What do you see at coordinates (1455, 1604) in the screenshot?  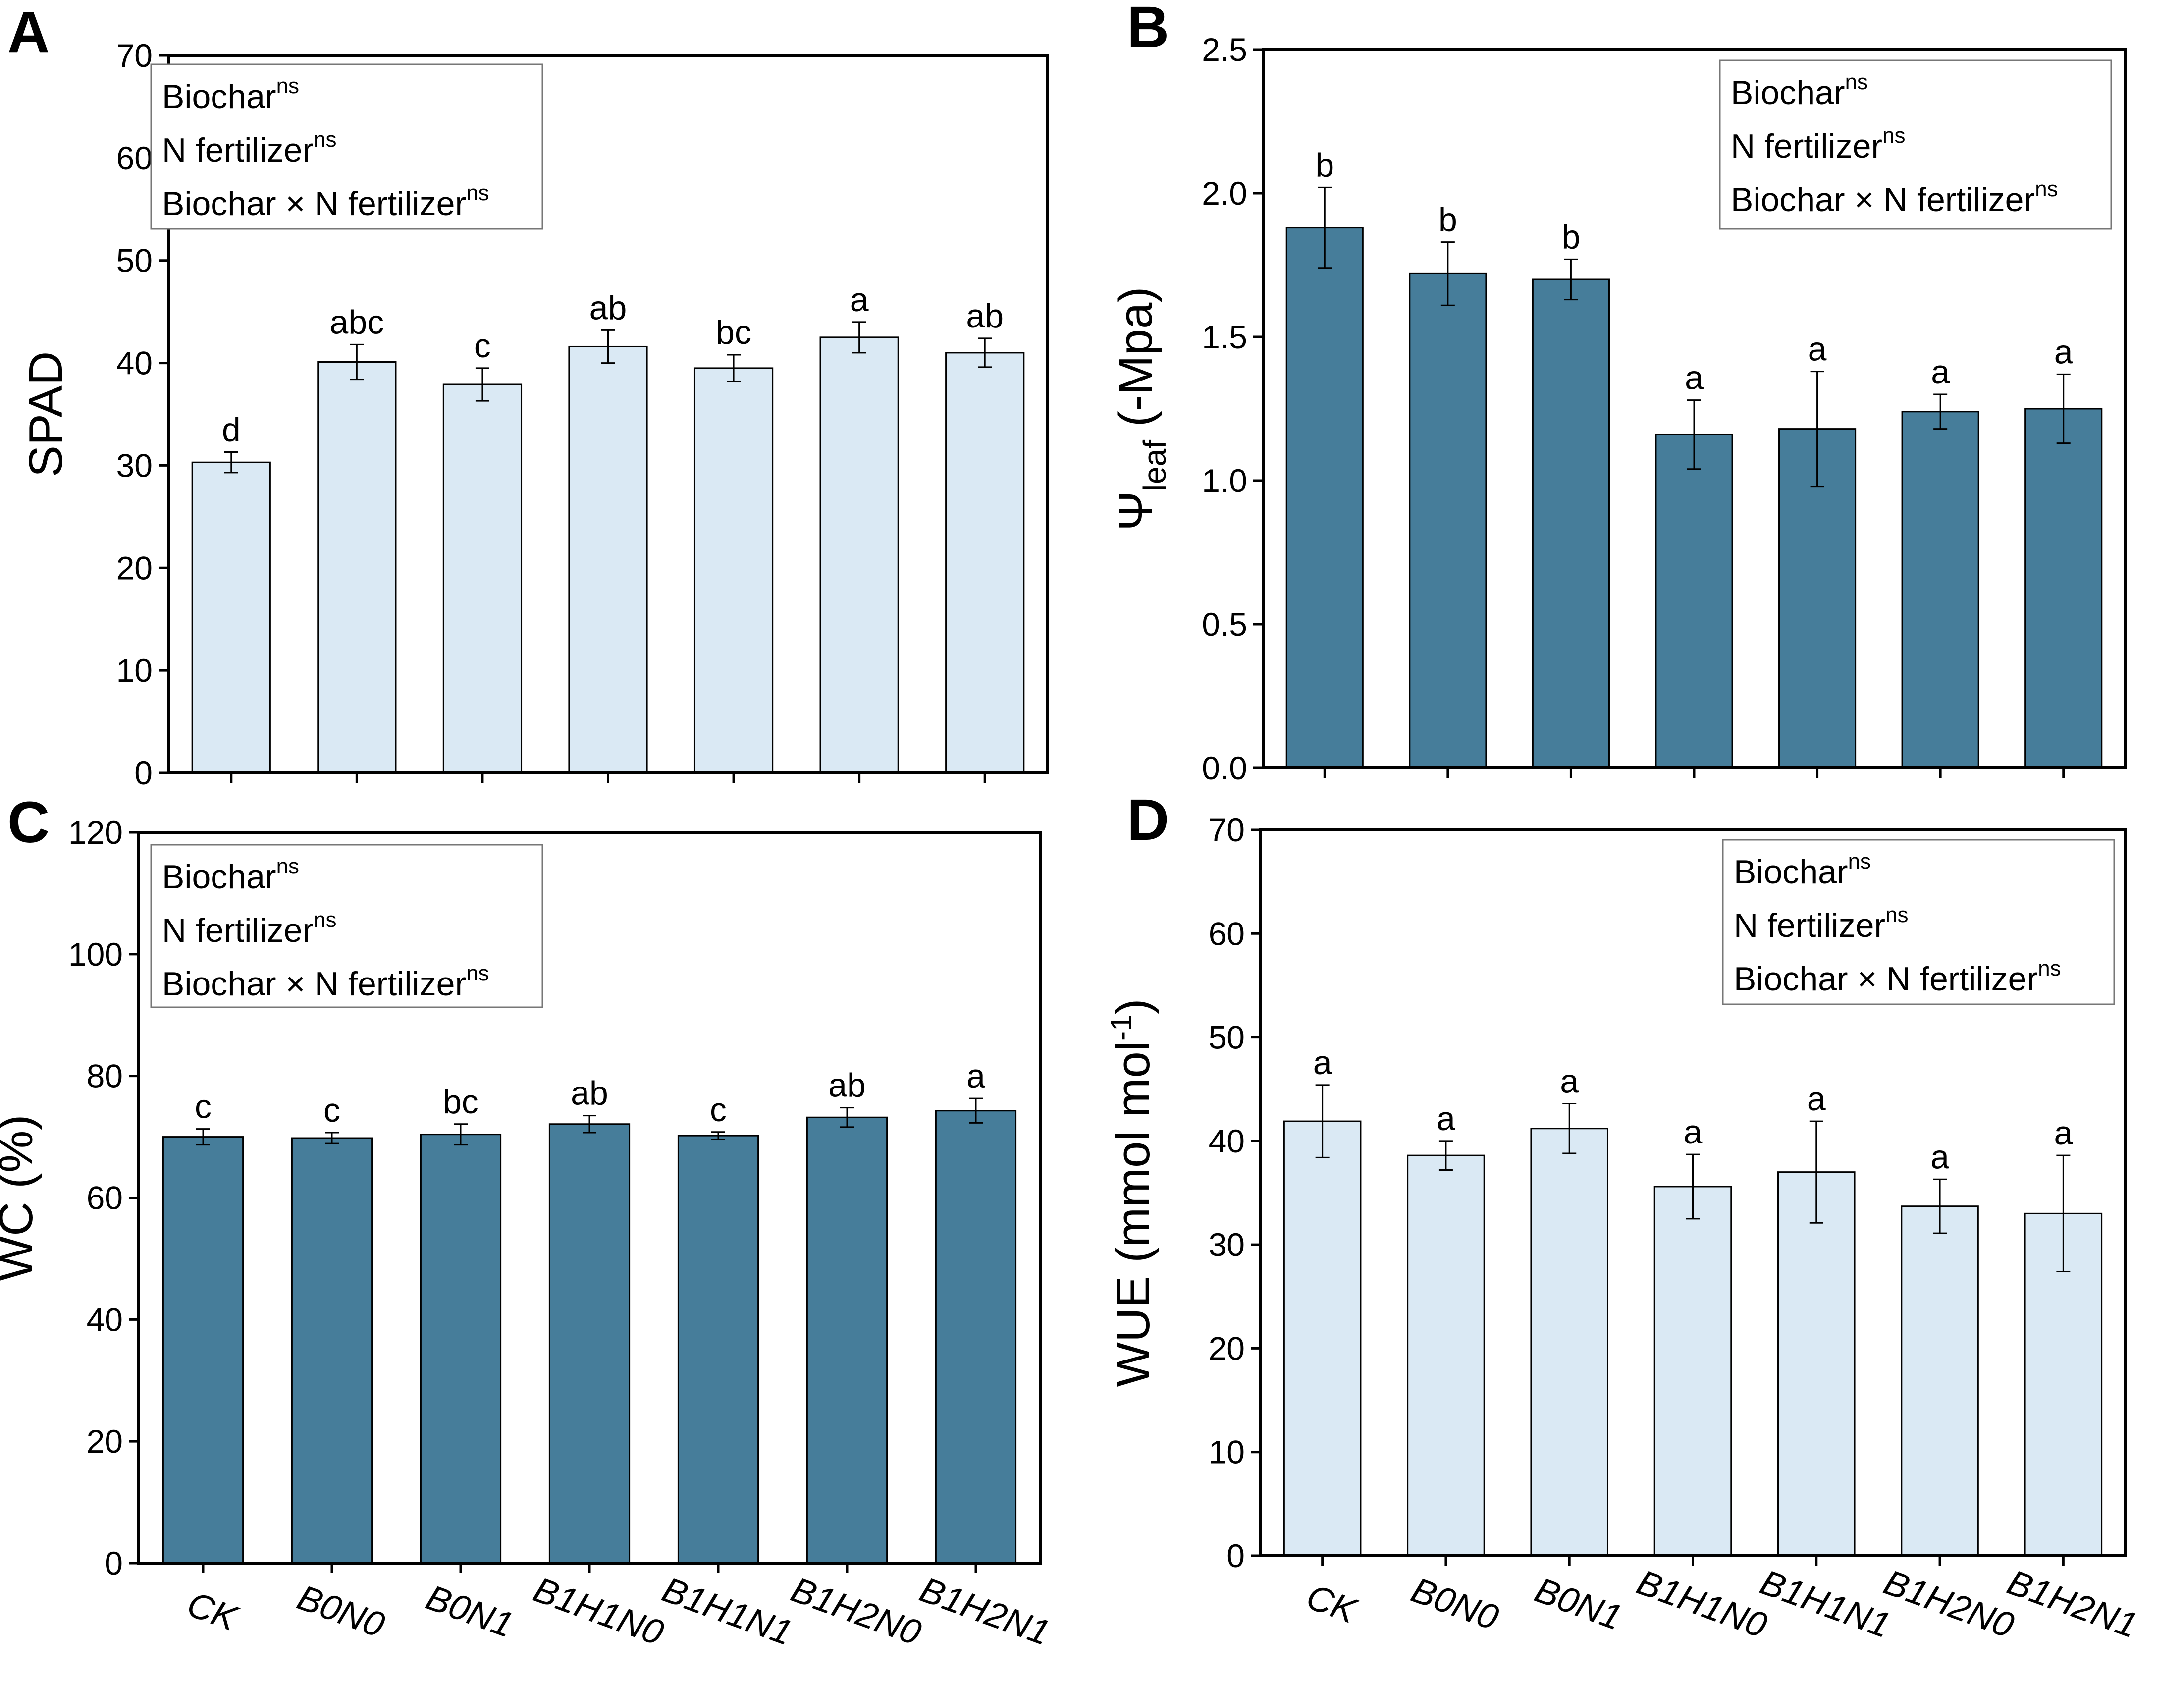 I see `x-tick-label: B0N0` at bounding box center [1455, 1604].